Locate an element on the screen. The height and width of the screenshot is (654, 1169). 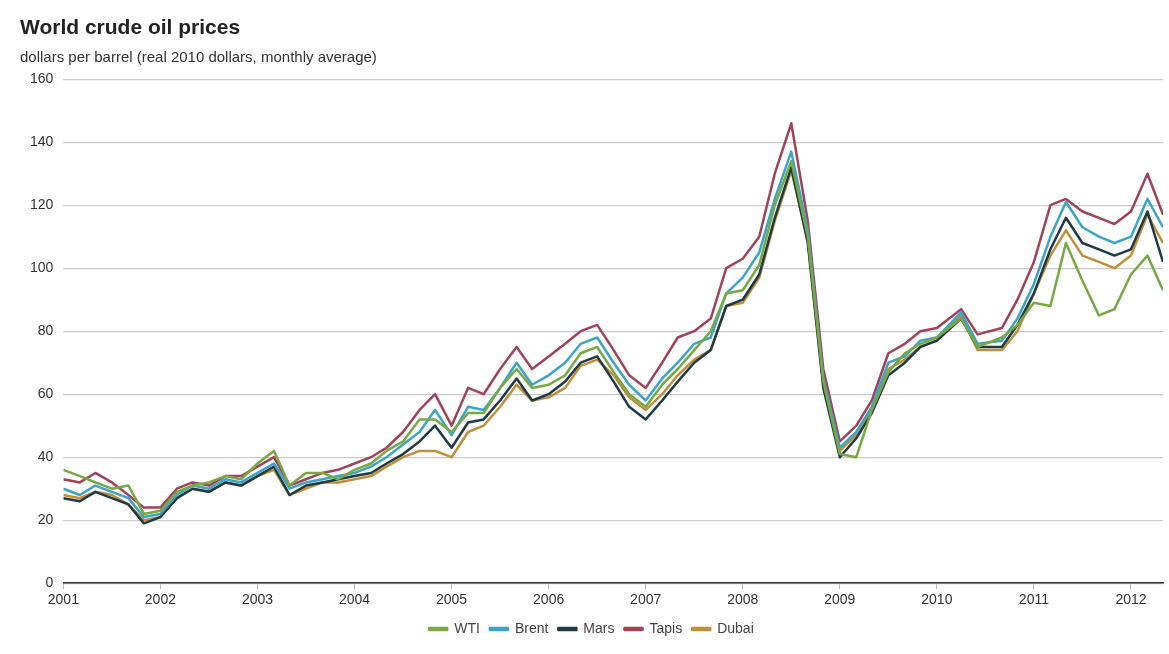
x-tick-label: 2007 is located at coordinates (646, 599).